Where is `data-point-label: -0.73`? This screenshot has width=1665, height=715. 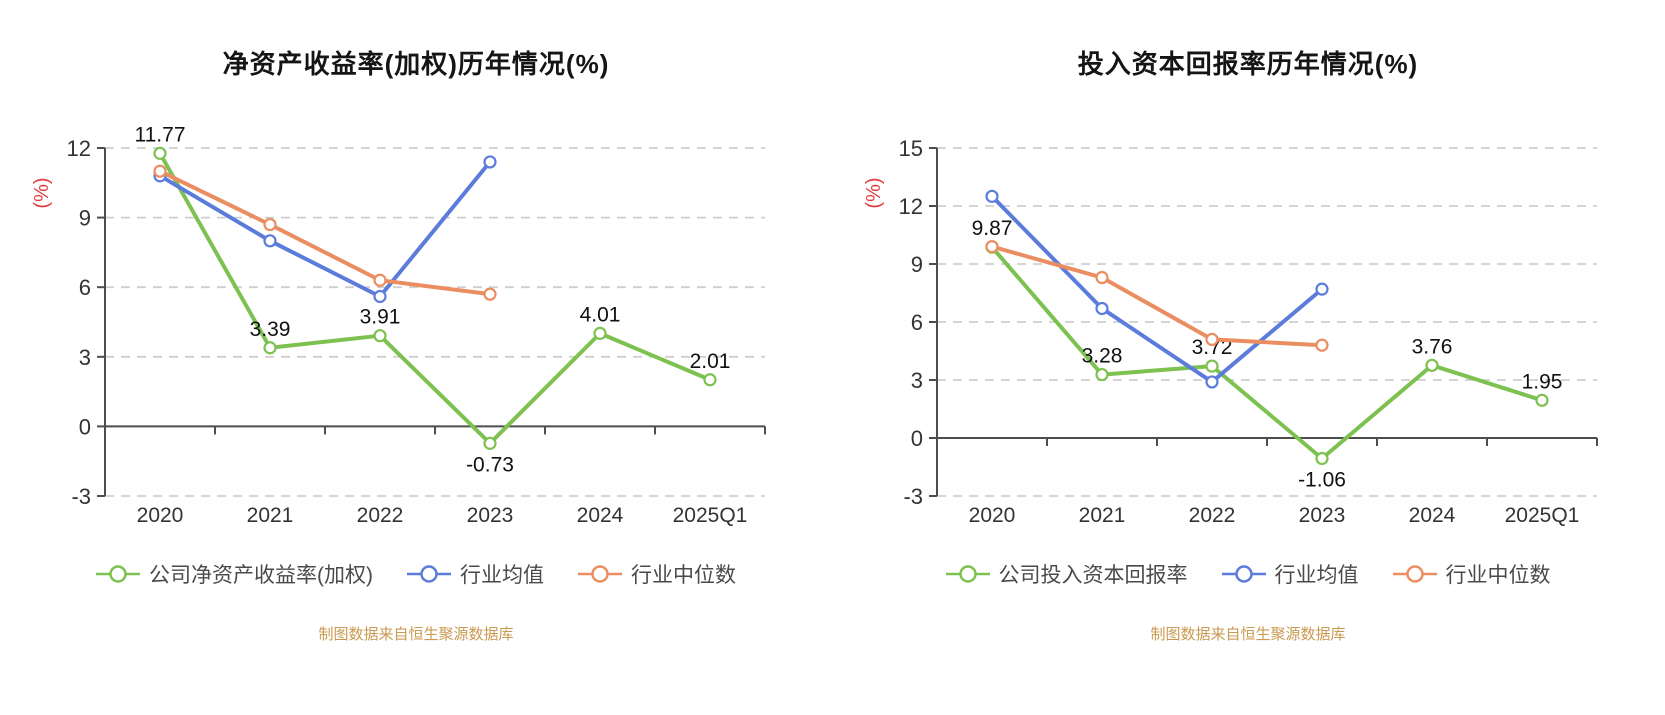
data-point-label: -0.73 is located at coordinates (490, 464).